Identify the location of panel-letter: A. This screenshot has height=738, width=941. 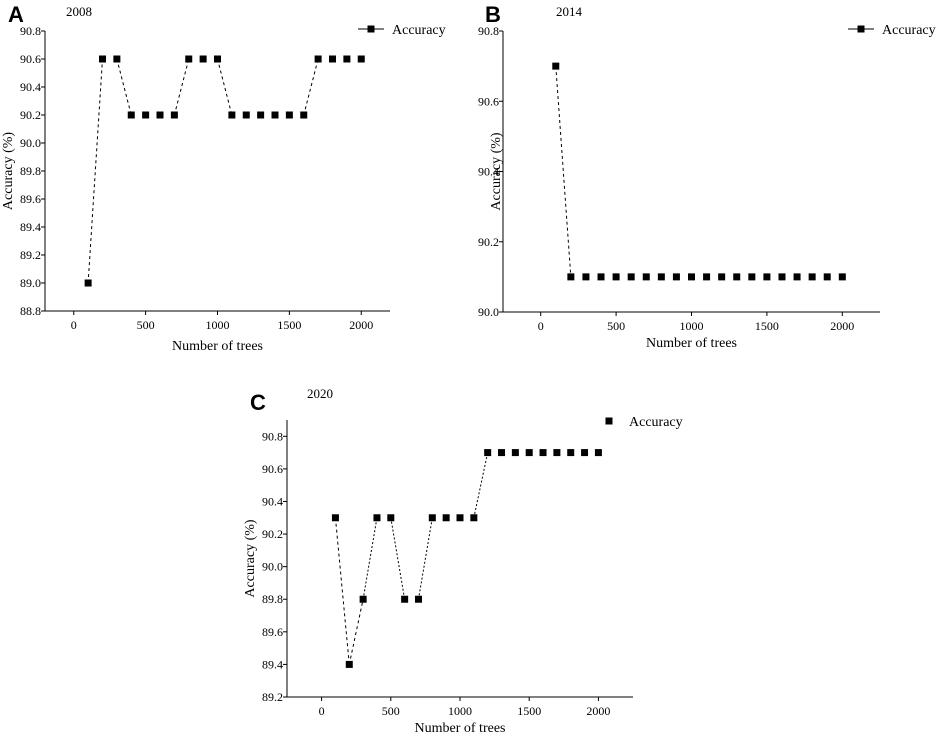
(16, 14).